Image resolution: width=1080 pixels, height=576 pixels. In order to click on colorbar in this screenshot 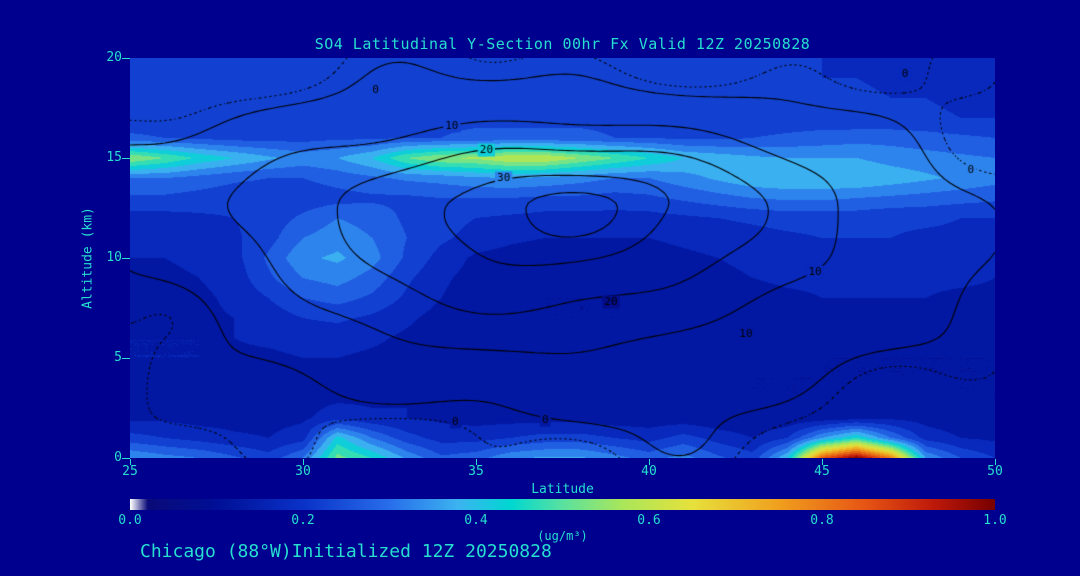, I will do `click(562, 504)`.